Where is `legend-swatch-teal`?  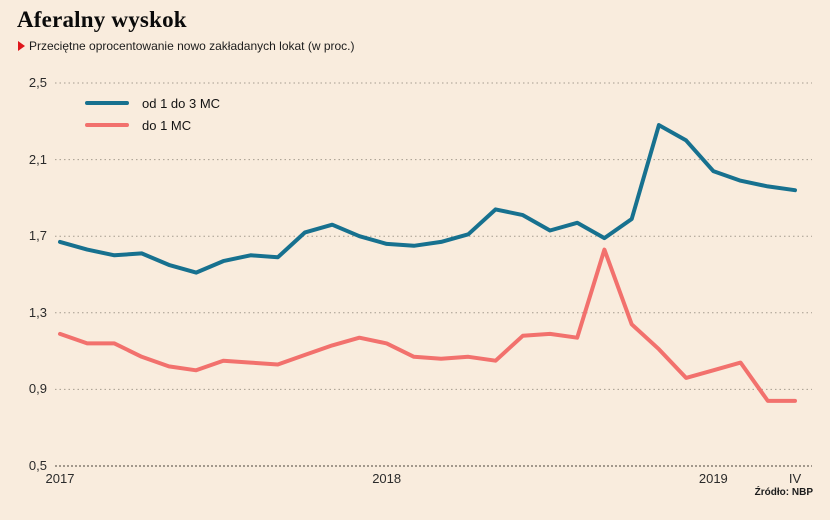
legend-swatch-teal is located at coordinates (107, 103).